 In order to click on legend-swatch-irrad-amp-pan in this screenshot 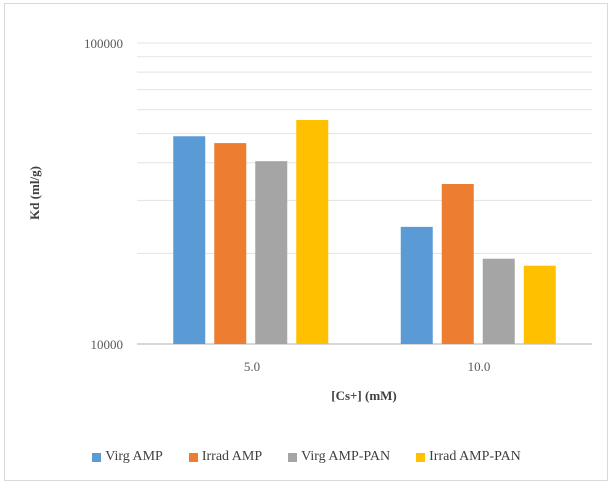, I will do `click(421, 457)`.